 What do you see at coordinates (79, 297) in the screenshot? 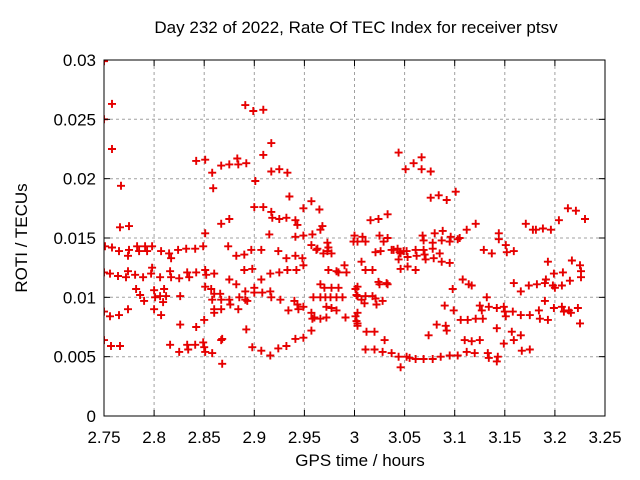
I see `y-tick-label: 0.01` at bounding box center [79, 297].